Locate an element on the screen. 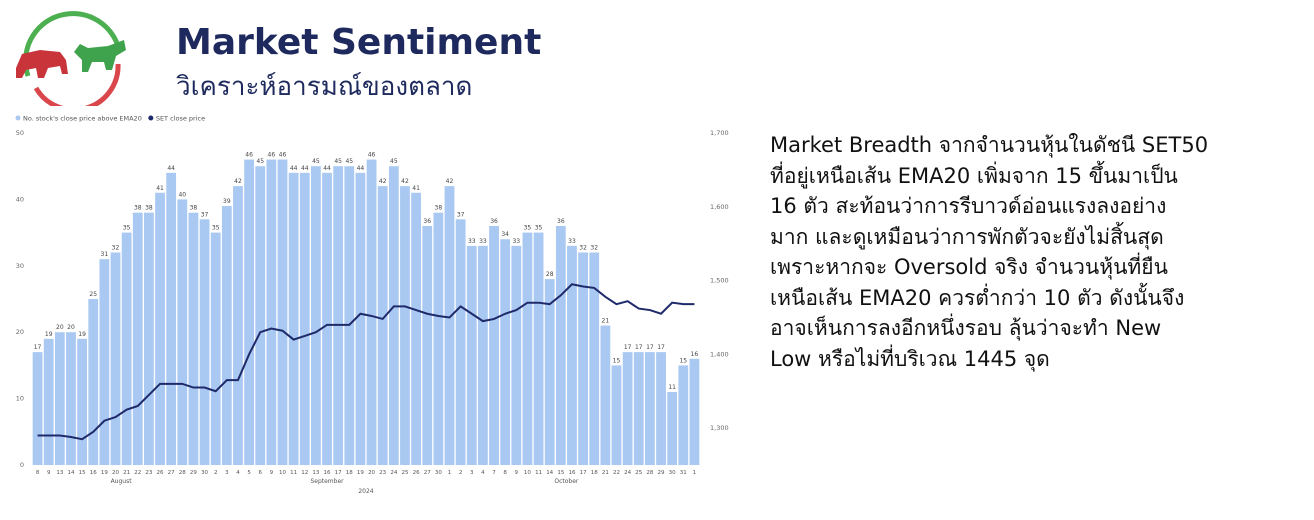  paragraph-line: เพราะหากจะ Oversold จริง จำนวนหุ้นที่ยืน is located at coordinates (969, 267).